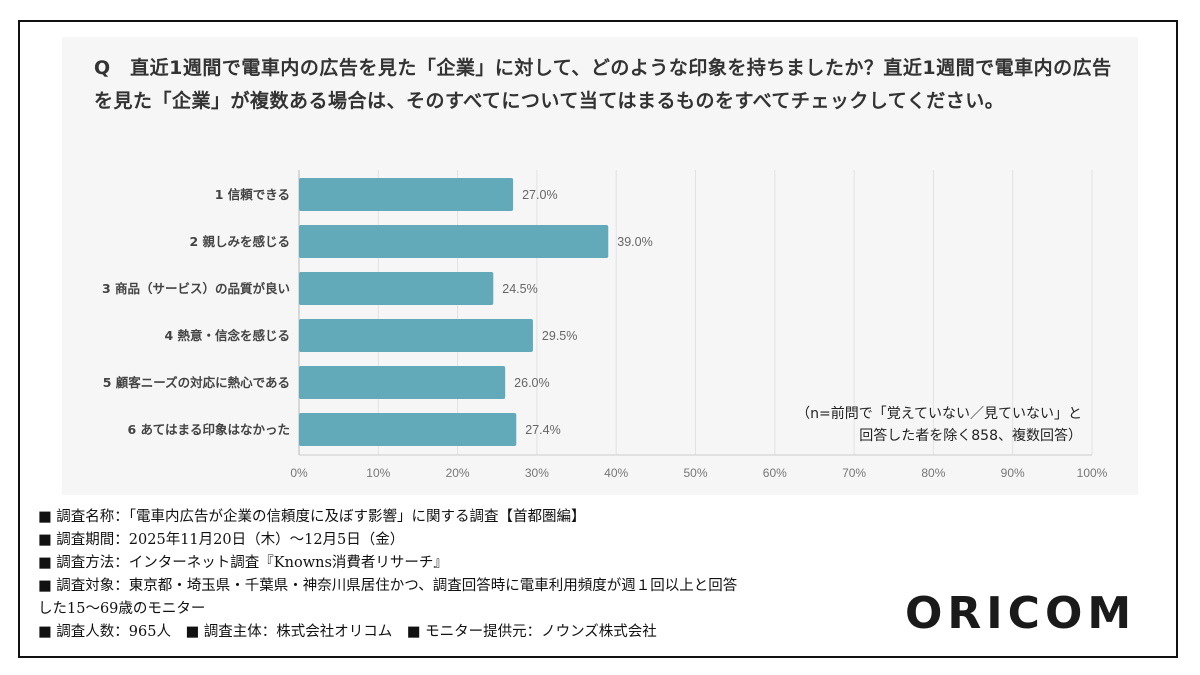  What do you see at coordinates (227, 335) in the screenshot?
I see `category-label: 4 熱意・信念を感じる` at bounding box center [227, 335].